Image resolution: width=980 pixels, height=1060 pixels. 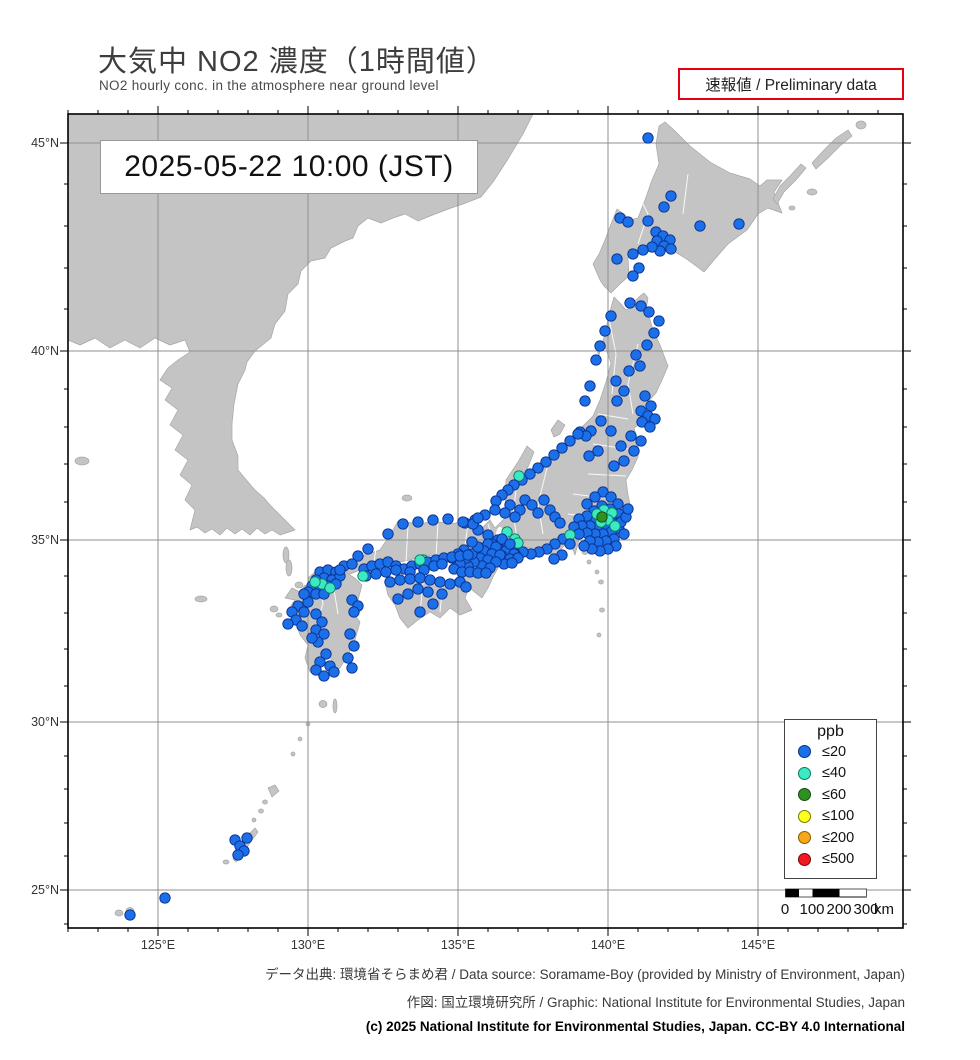 What do you see at coordinates (45, 722) in the screenshot?
I see `svg-text: 30°N` at bounding box center [45, 722].